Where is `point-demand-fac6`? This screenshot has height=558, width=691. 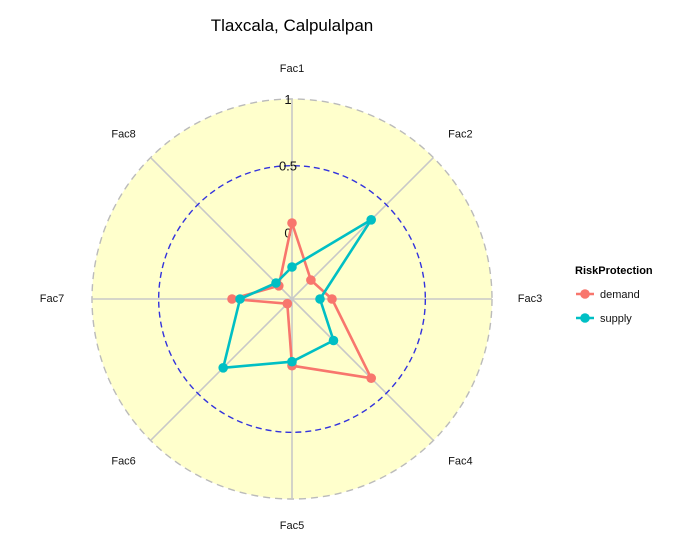
point-demand-fac6 is located at coordinates (287, 303).